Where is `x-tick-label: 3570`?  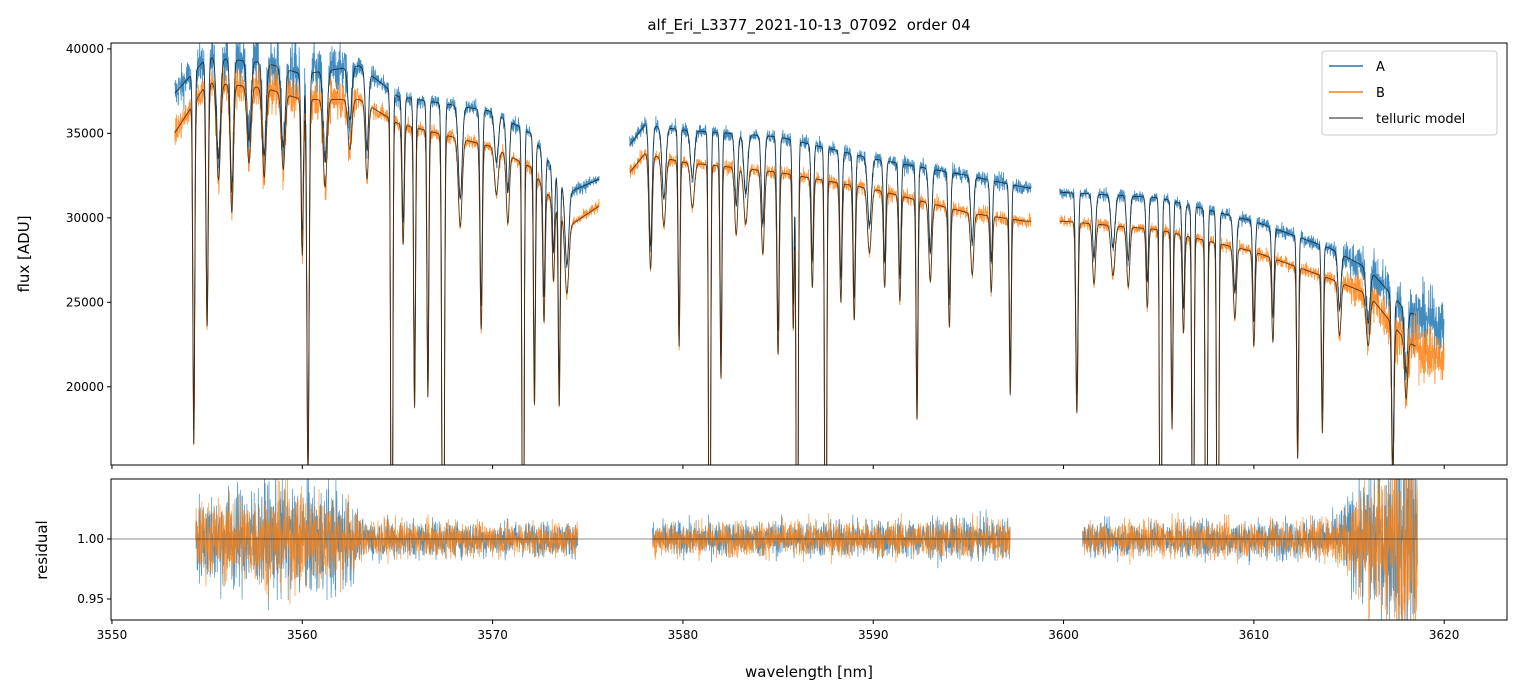 x-tick-label: 3570 is located at coordinates (492, 635).